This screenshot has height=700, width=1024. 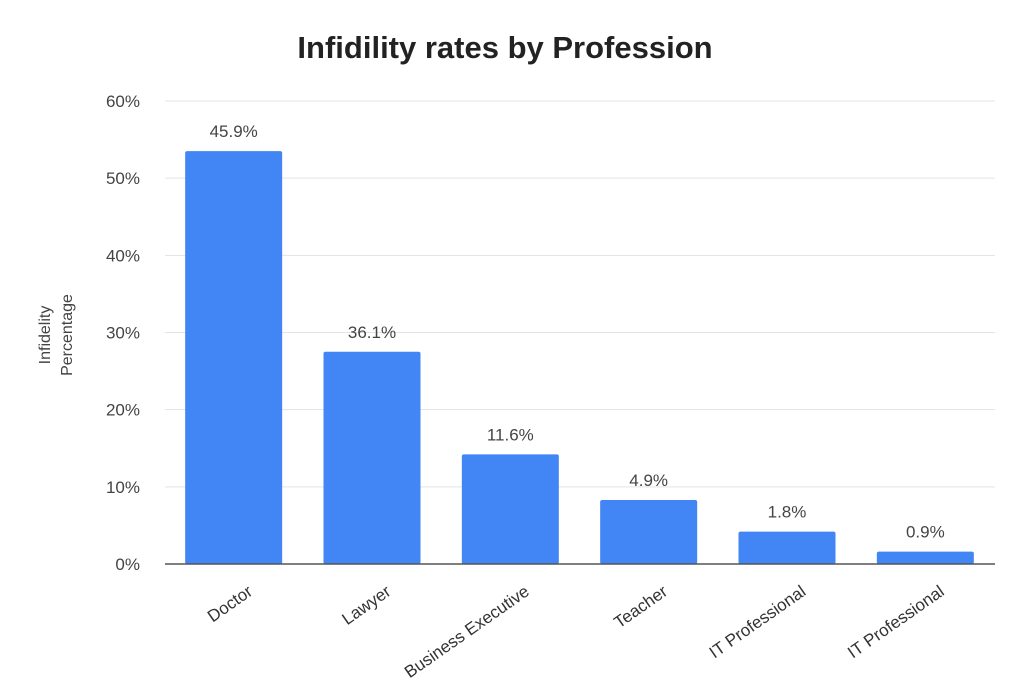 What do you see at coordinates (467, 632) in the screenshot?
I see `category-label: Business Executive` at bounding box center [467, 632].